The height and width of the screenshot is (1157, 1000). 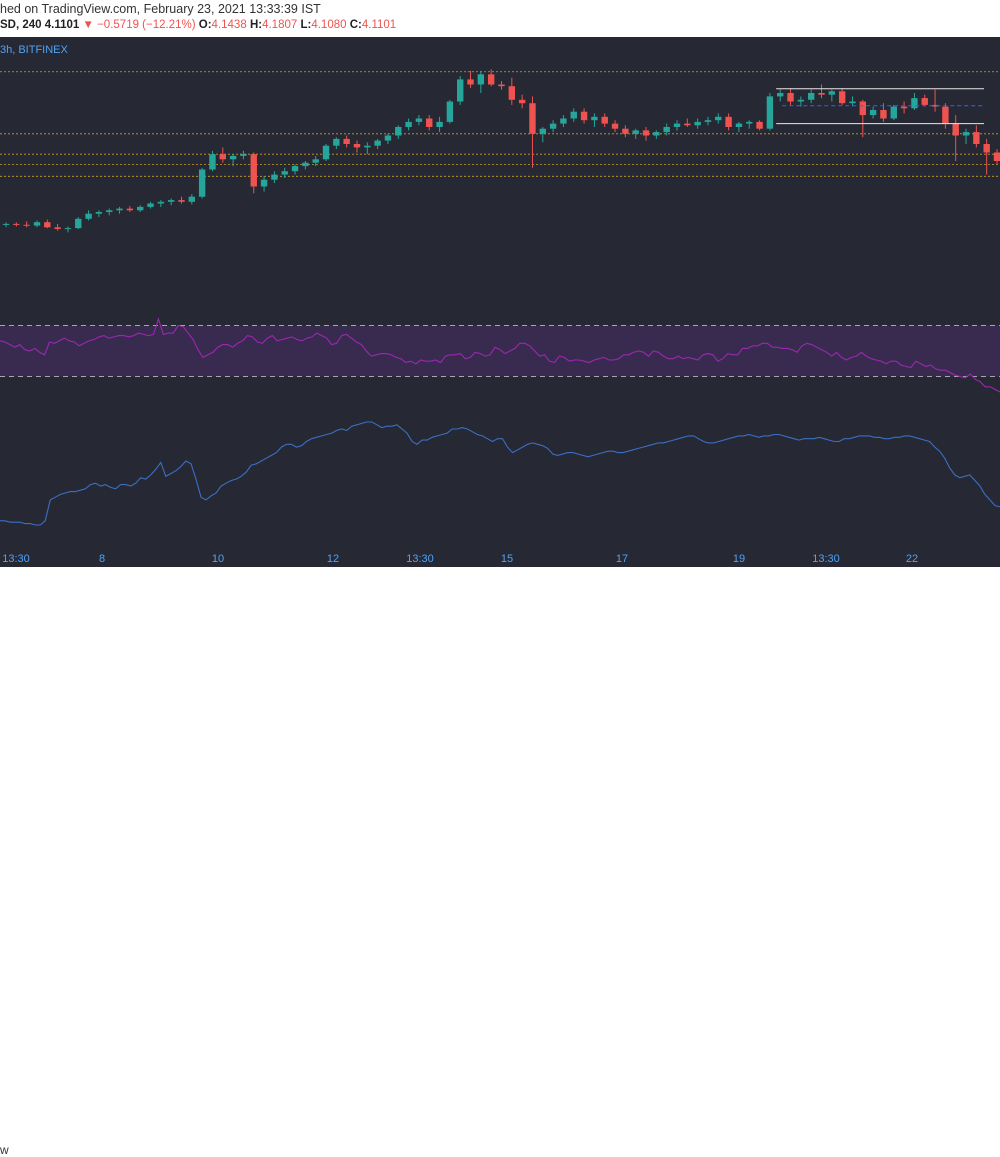 I want to click on x-axis-tick-label: 10, so click(x=218, y=559).